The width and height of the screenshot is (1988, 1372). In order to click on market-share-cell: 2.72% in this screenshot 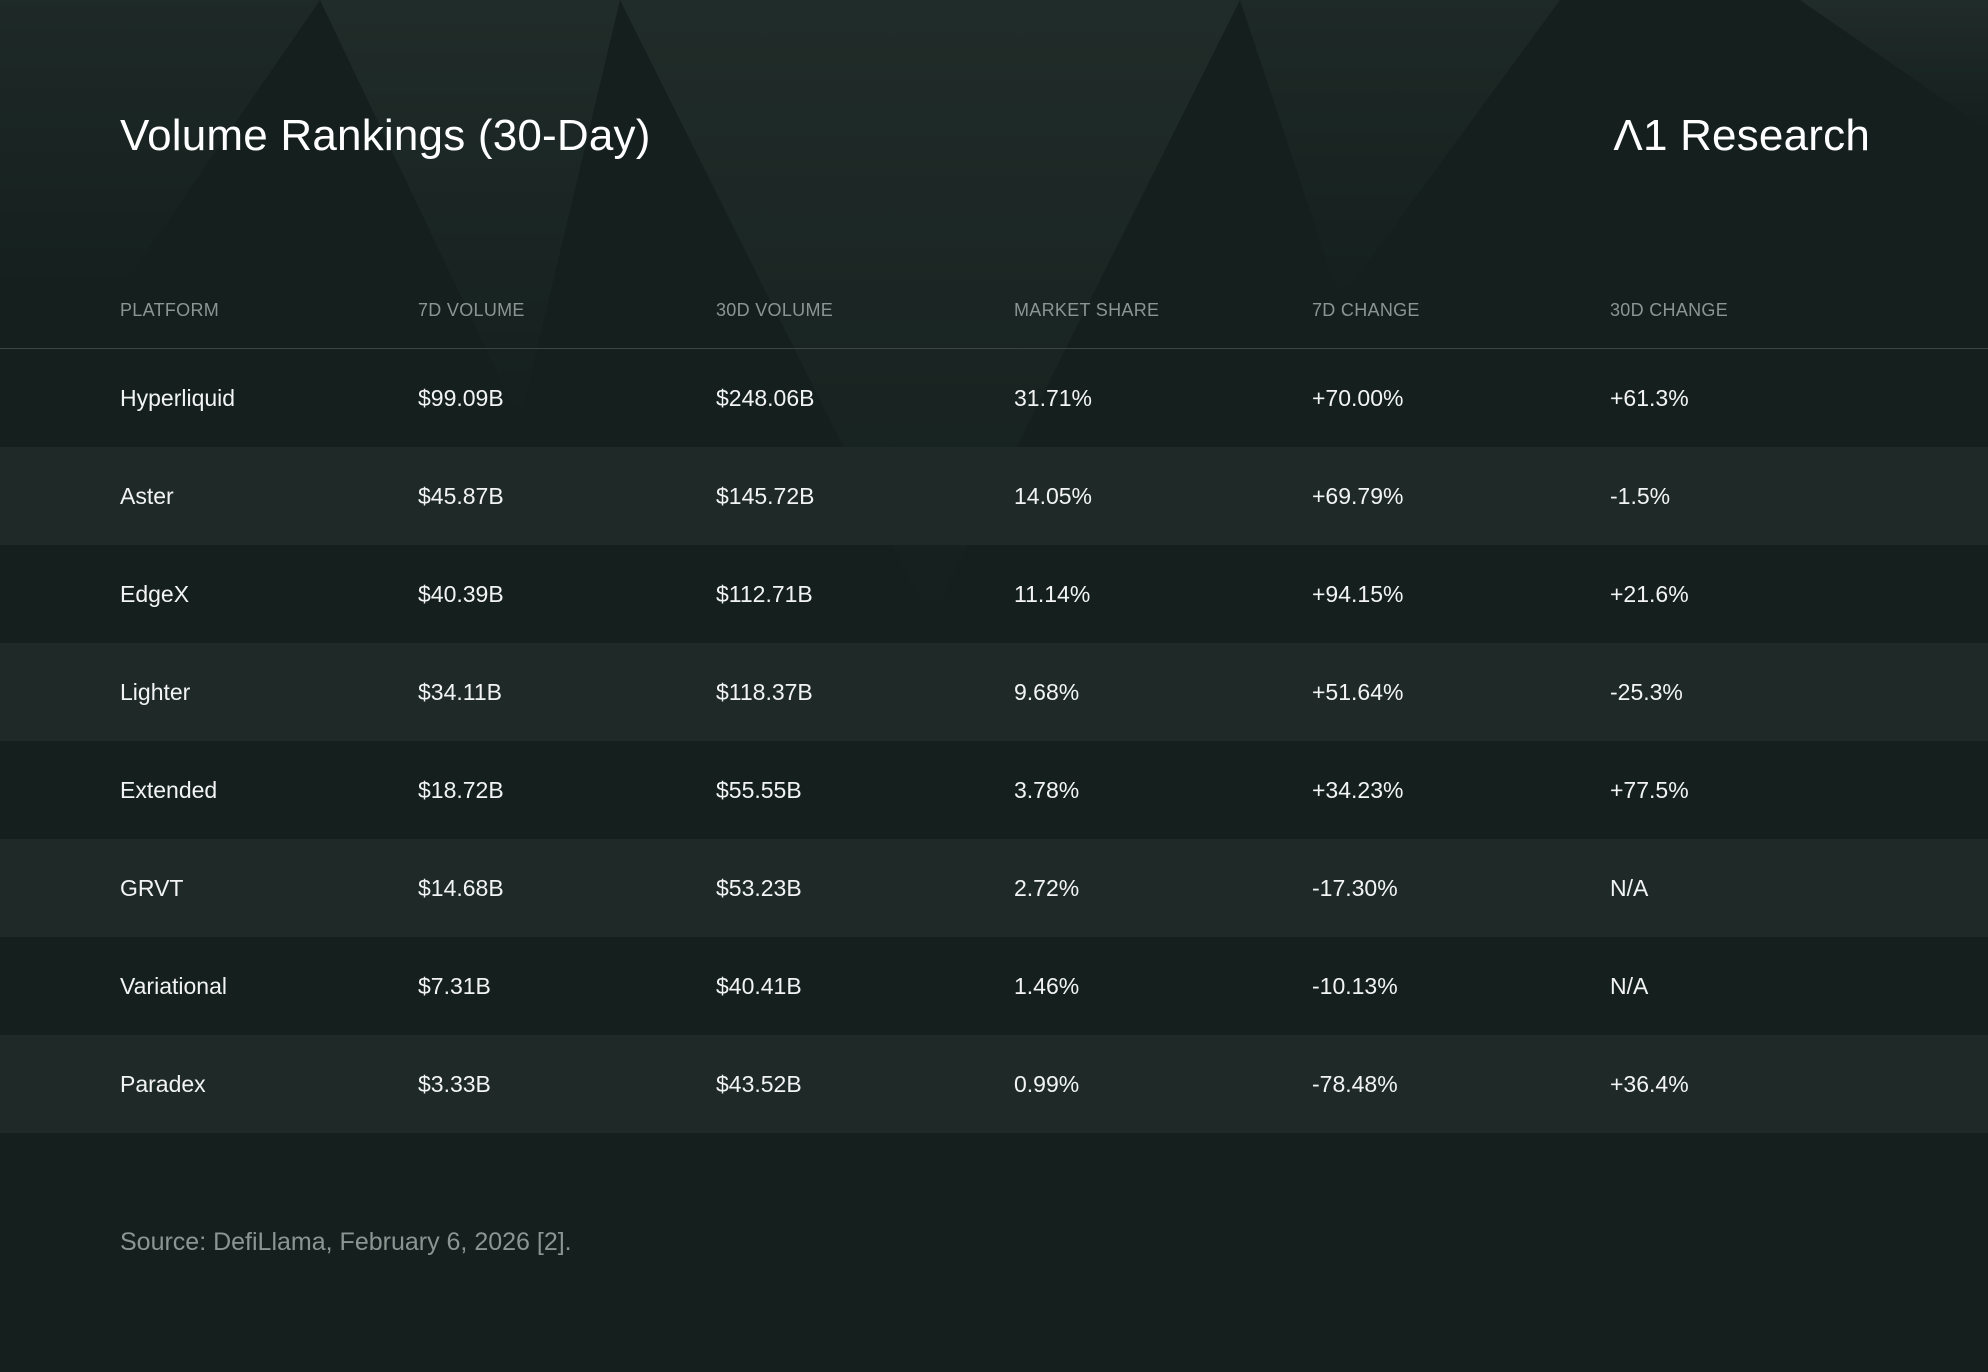, I will do `click(1047, 888)`.